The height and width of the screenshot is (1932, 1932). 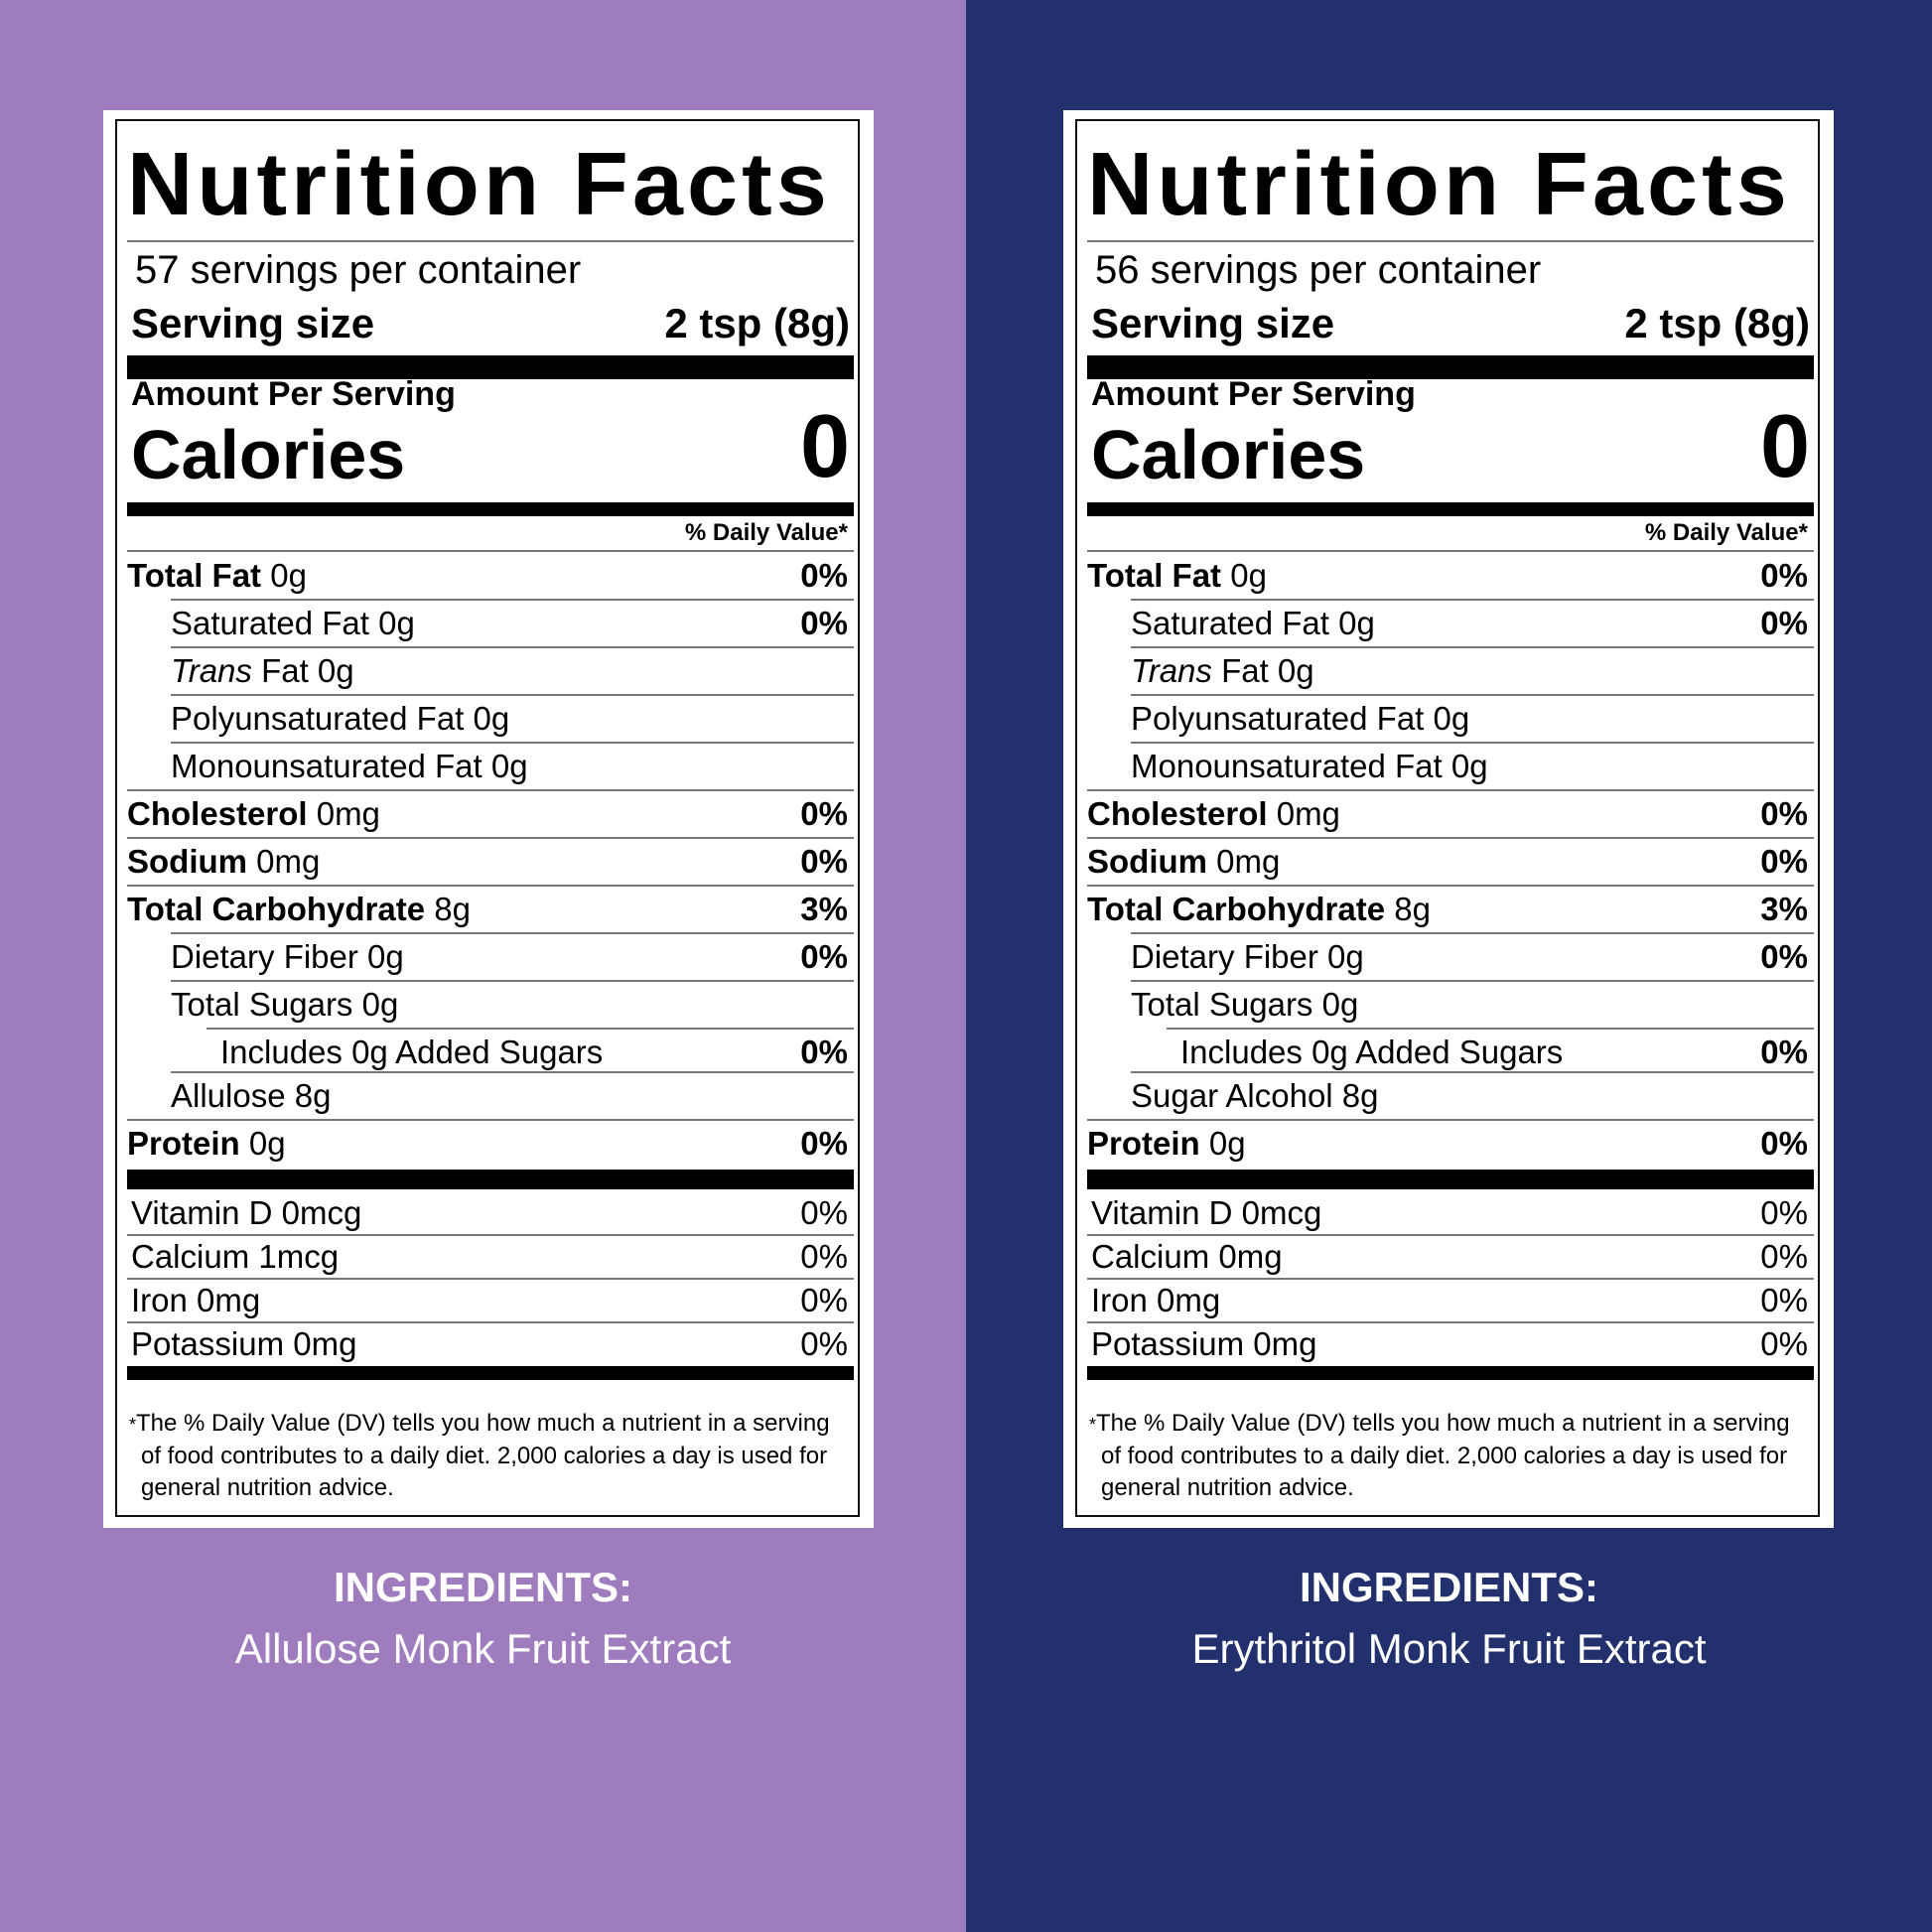 I want to click on nutrient-amount: 0g, so click(x=1244, y=576).